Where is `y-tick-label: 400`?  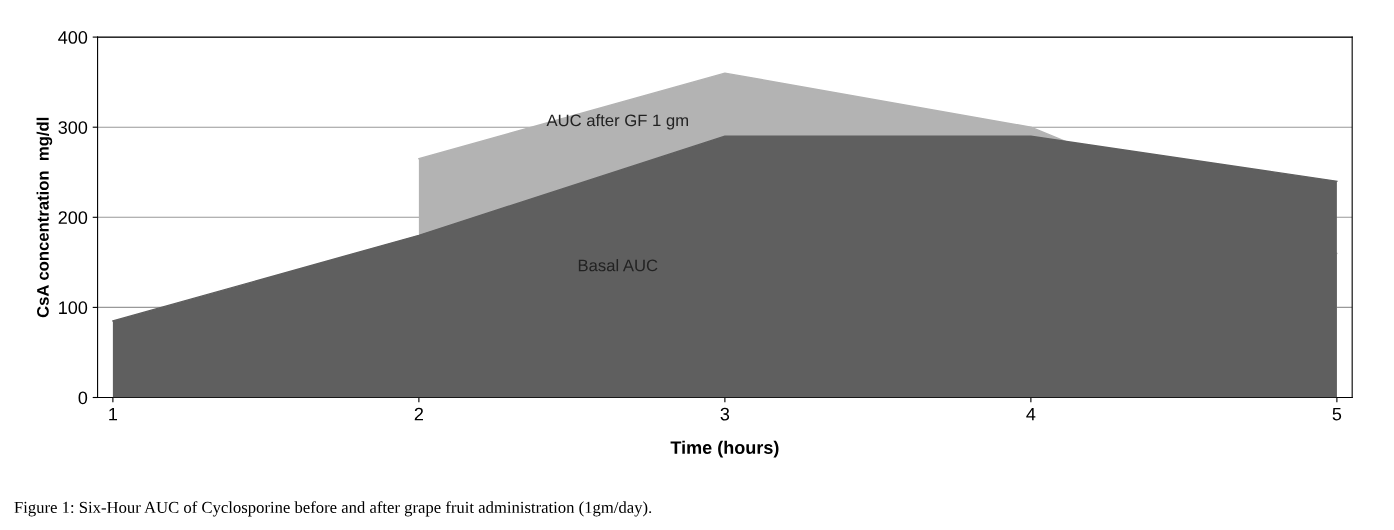 y-tick-label: 400 is located at coordinates (73, 37).